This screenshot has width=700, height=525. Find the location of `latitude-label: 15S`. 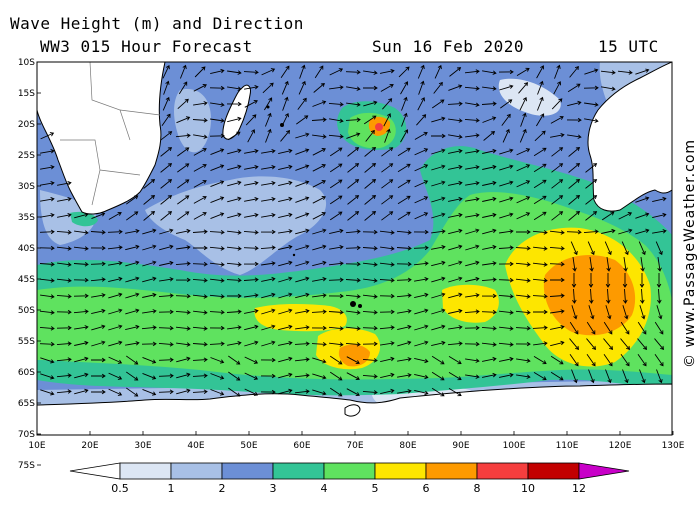

latitude-label: 15S is located at coordinates (26, 94).